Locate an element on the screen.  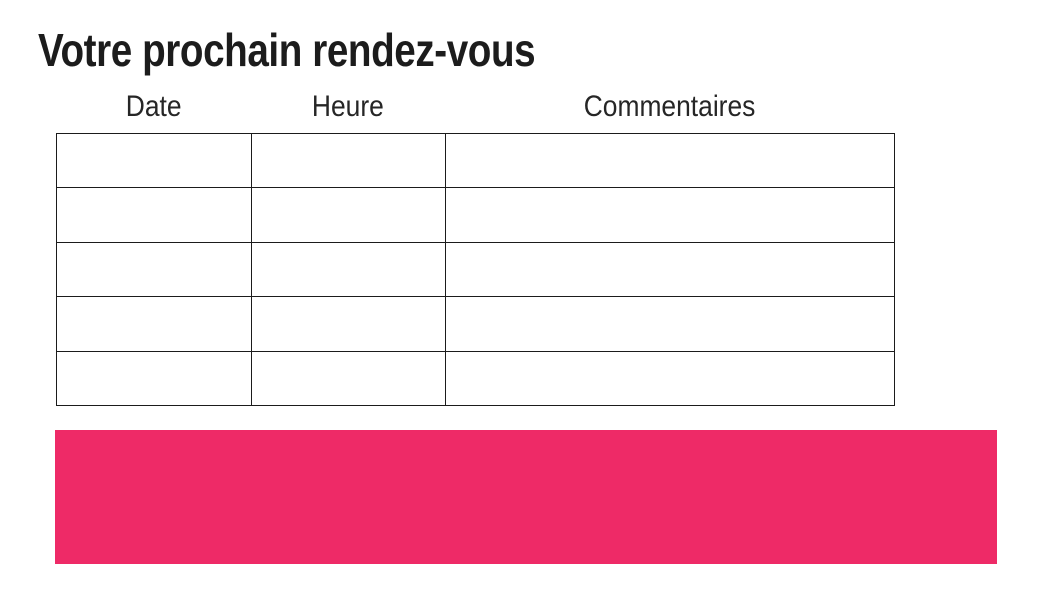
column-header-commentaires: Commentaires is located at coordinates (669, 107).